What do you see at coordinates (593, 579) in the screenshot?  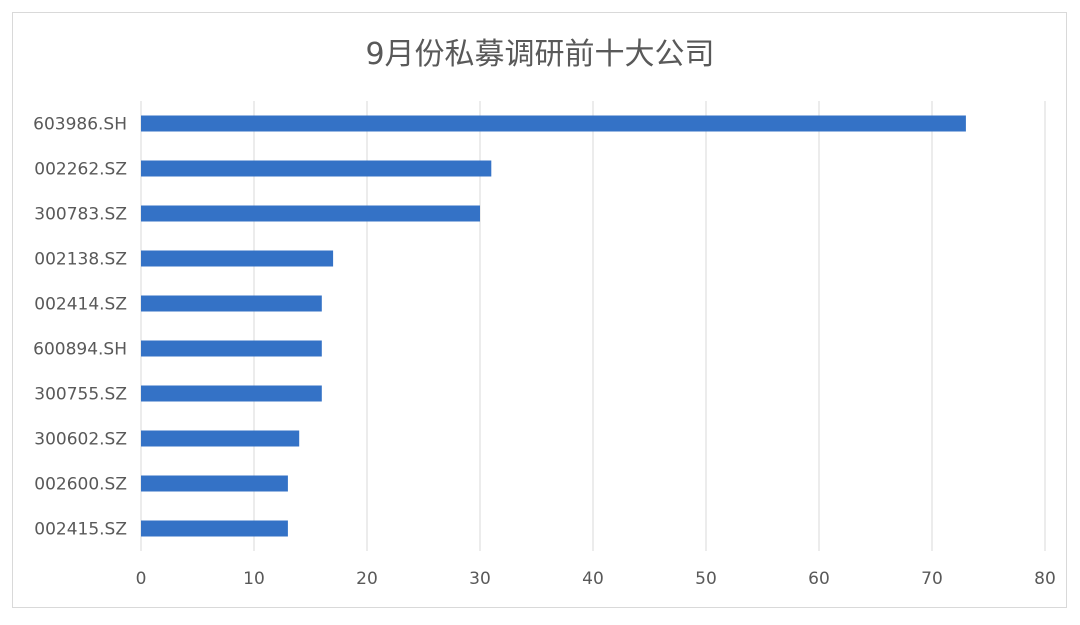 I see `x-tick-label: 40` at bounding box center [593, 579].